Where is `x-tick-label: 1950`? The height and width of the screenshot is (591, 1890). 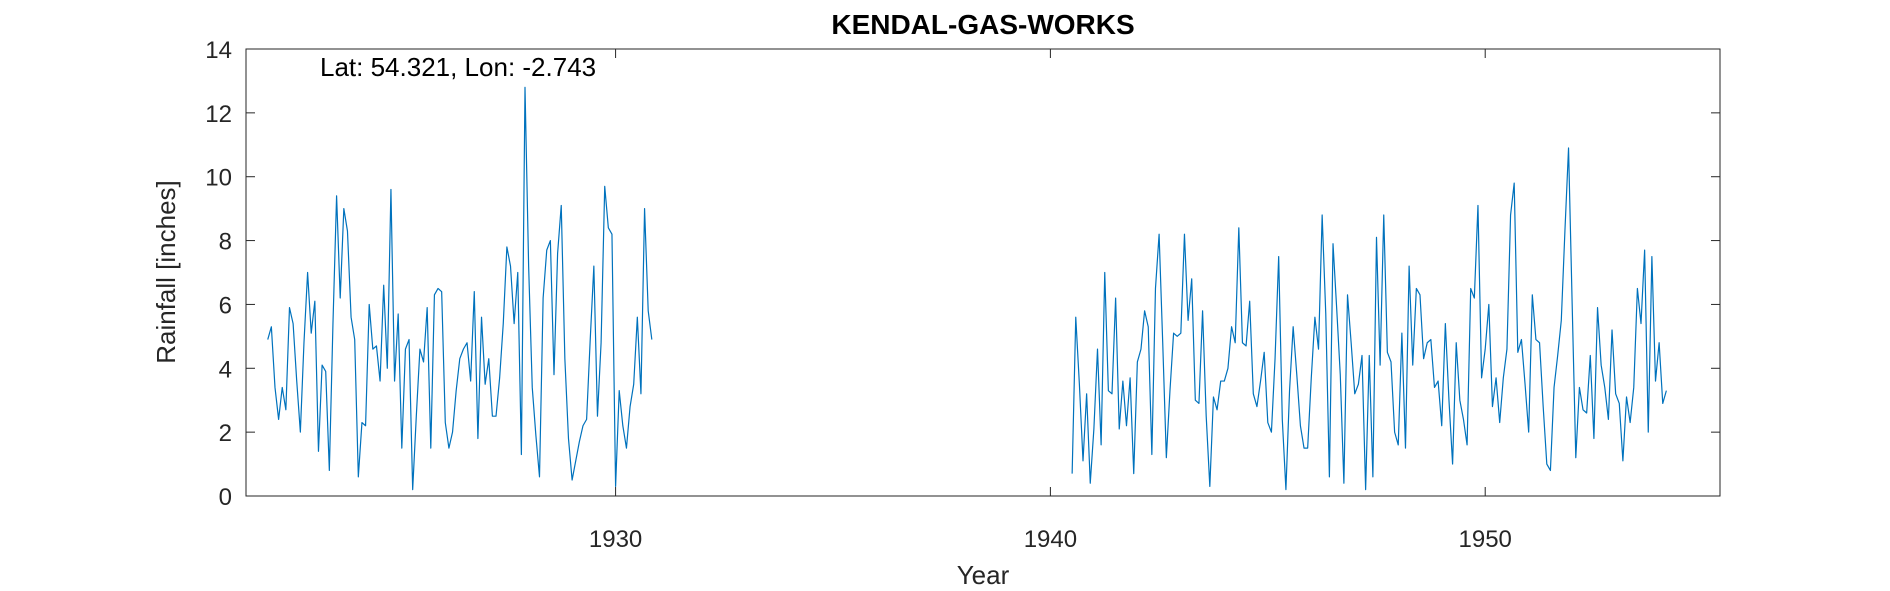
x-tick-label: 1950 is located at coordinates (1485, 539).